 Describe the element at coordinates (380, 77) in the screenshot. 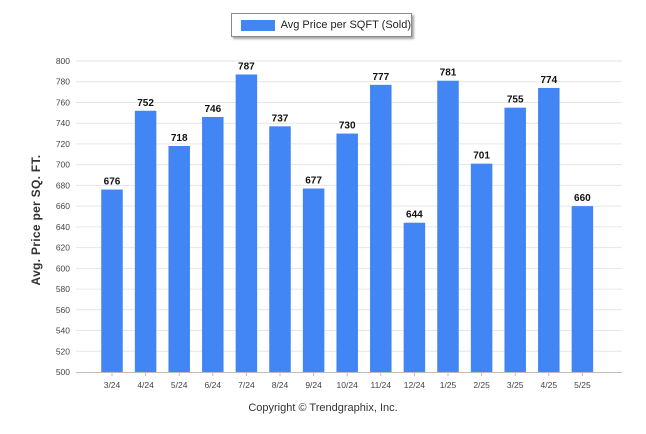

I see `data-label: 777` at that location.